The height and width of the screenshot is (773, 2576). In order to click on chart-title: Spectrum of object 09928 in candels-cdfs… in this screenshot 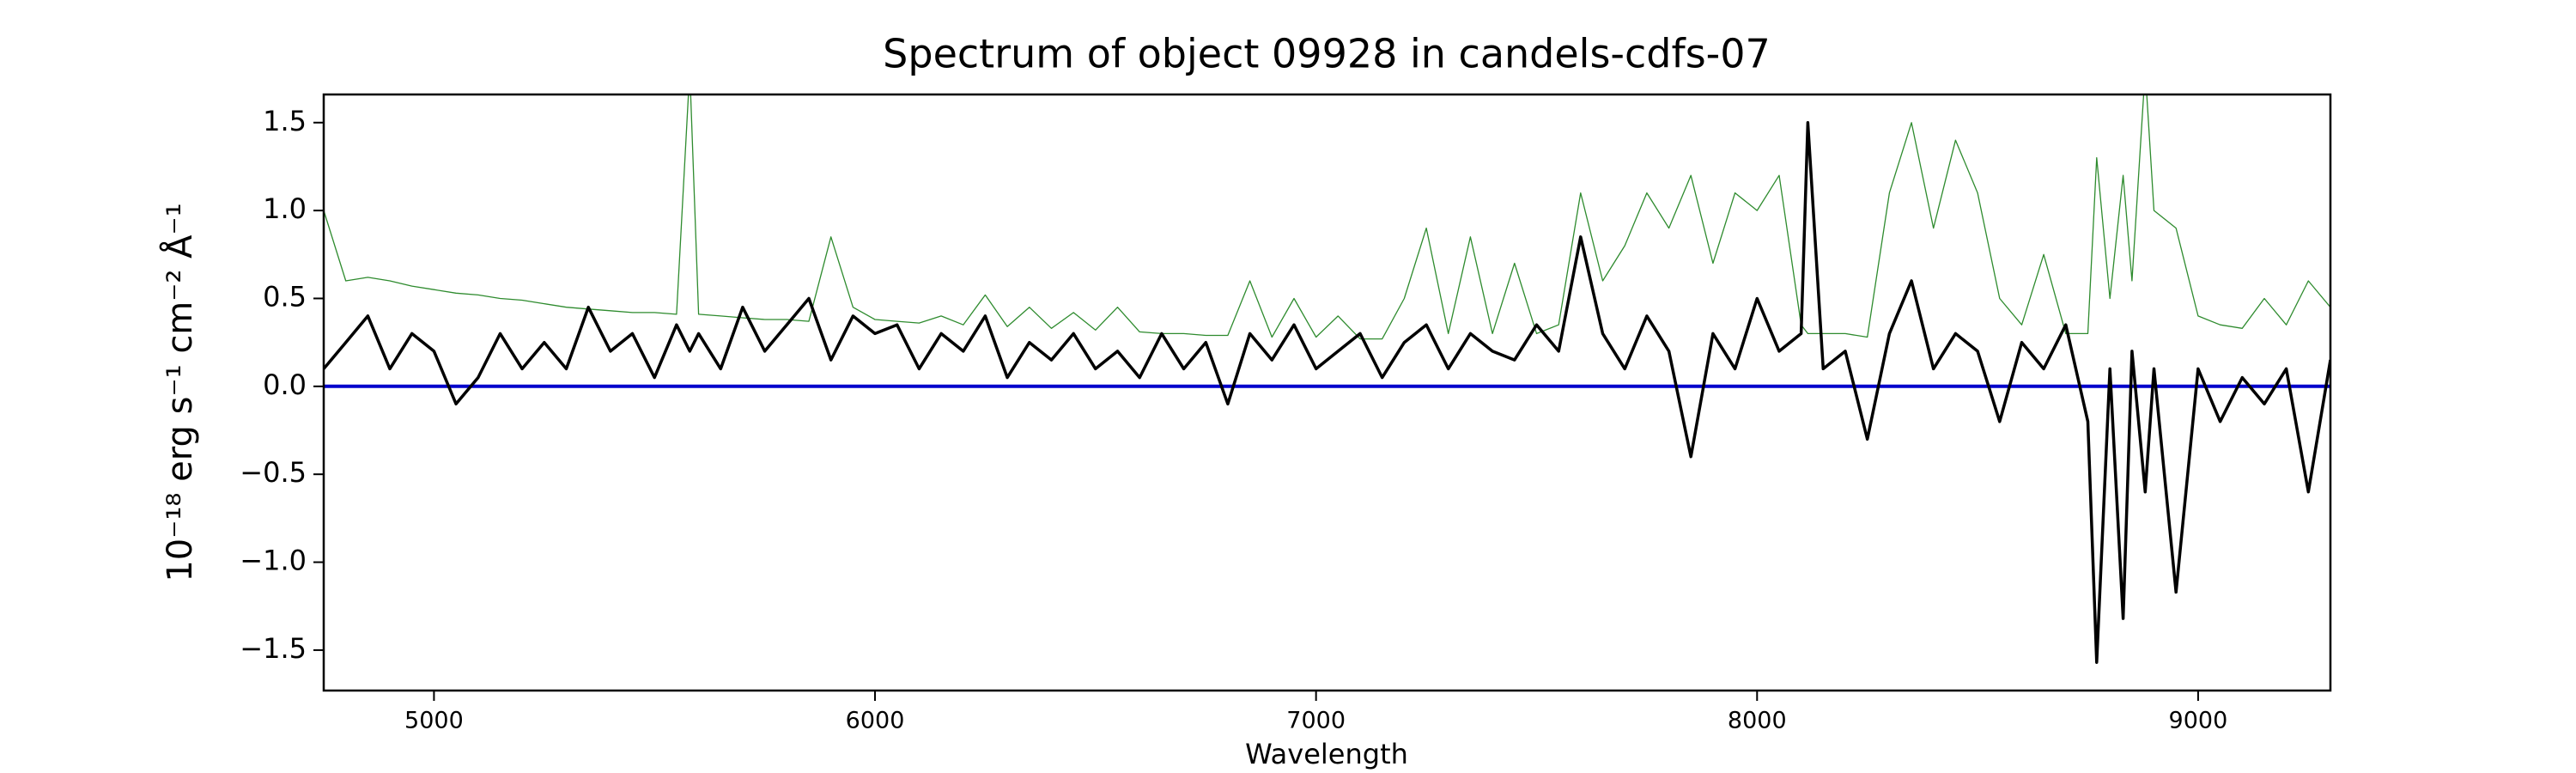, I will do `click(1327, 54)`.